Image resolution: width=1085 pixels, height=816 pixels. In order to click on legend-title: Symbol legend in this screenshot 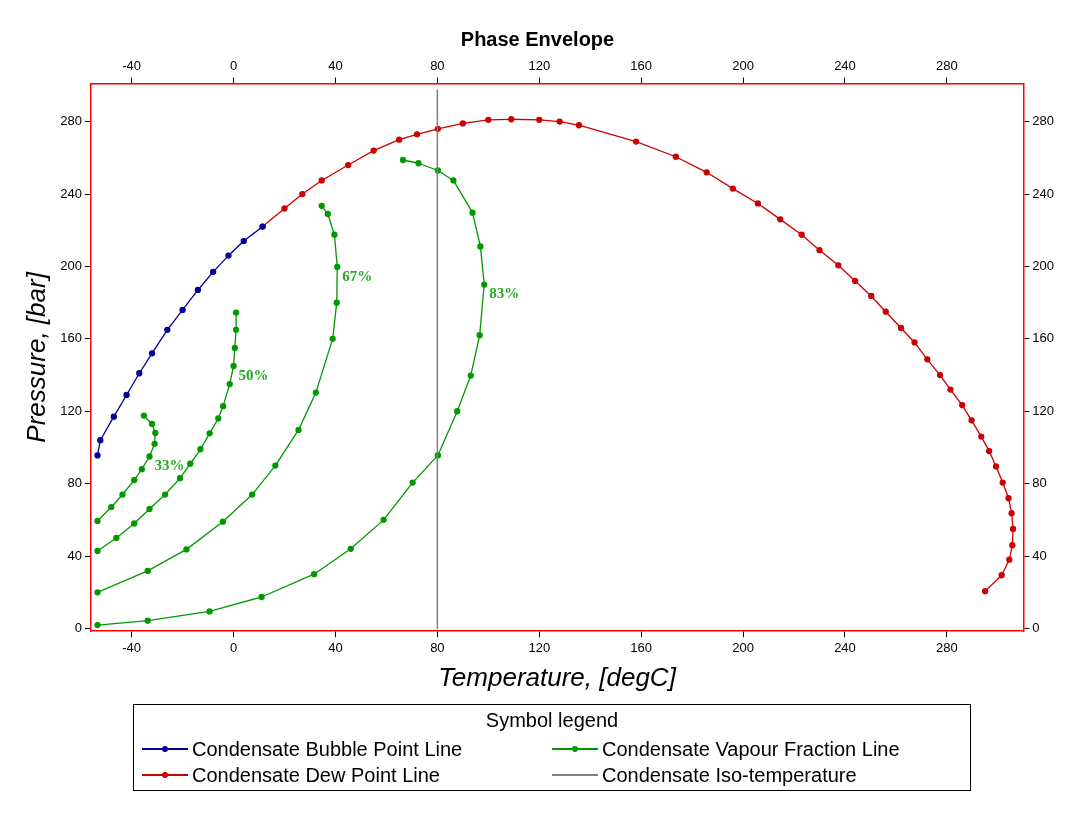, I will do `click(552, 720)`.